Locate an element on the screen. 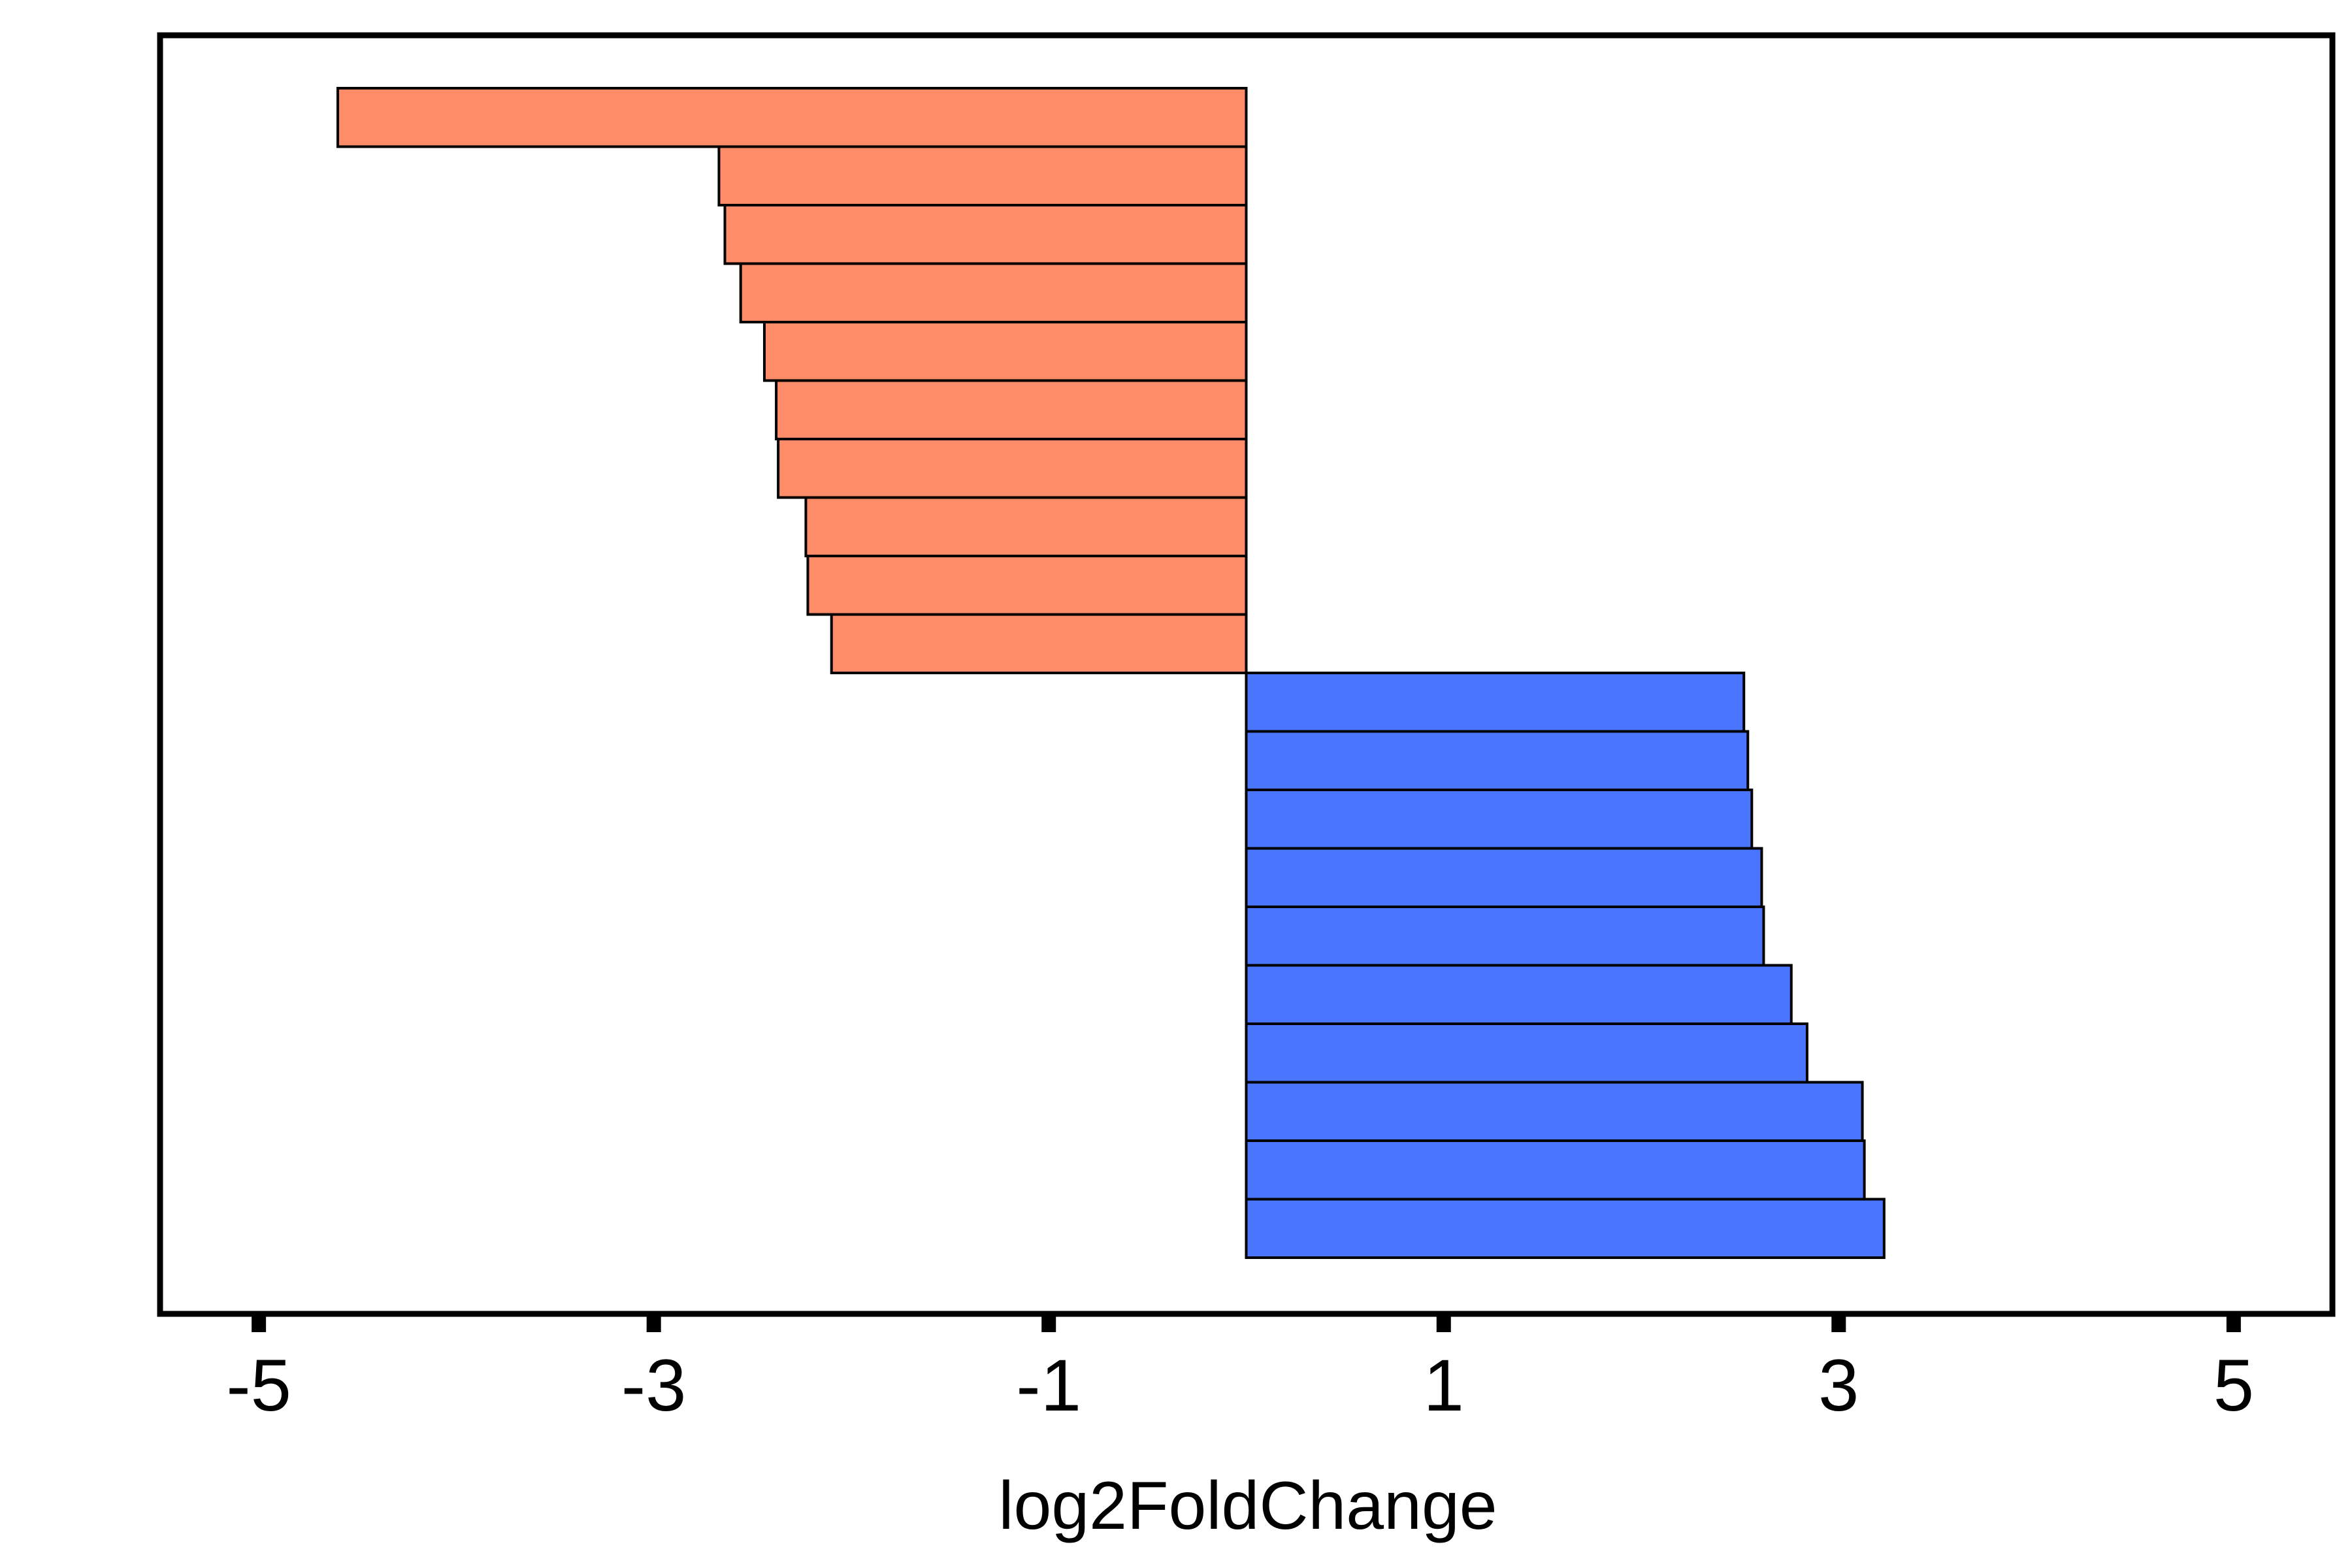 This screenshot has width=2352, height=1568. x-axis-label: log2FoldChange is located at coordinates (1247, 1506).